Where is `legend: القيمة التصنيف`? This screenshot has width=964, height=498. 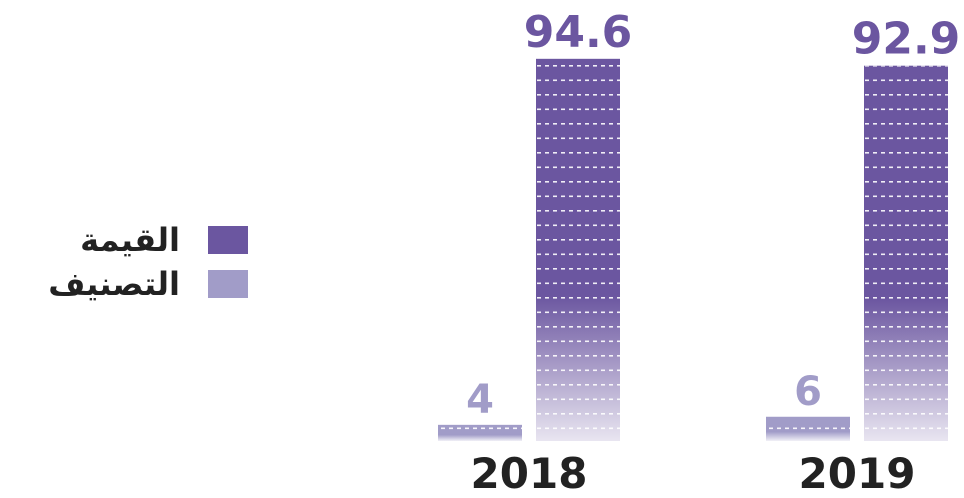 legend: القيمة التصنيف is located at coordinates (134, 262).